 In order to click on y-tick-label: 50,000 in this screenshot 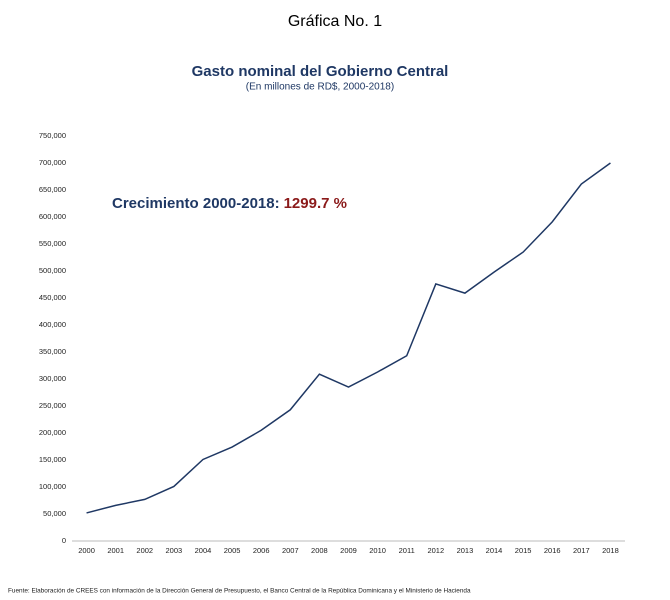, I will do `click(54, 513)`.